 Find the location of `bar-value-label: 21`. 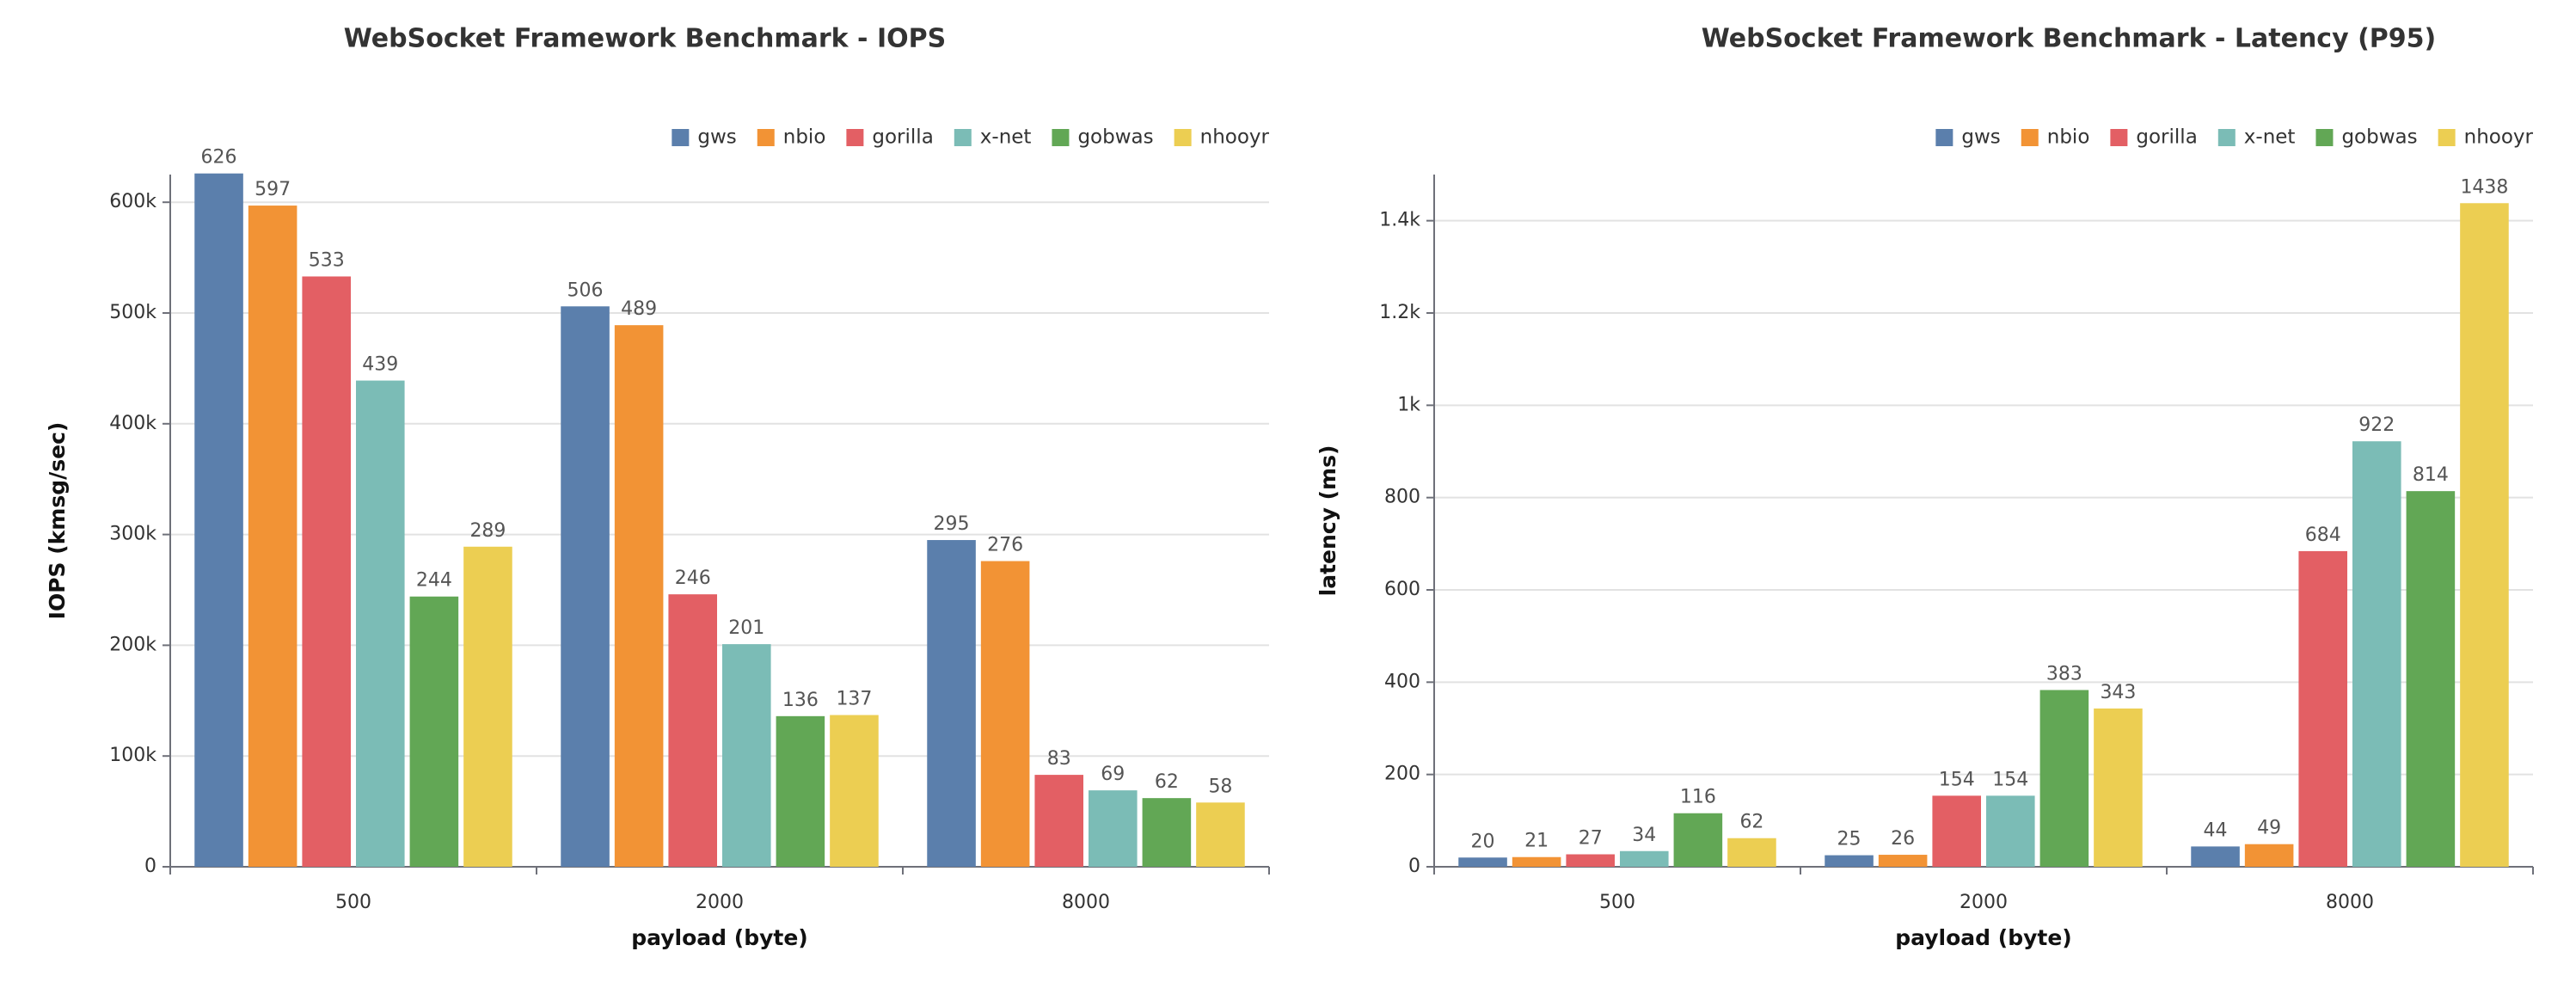

bar-value-label: 21 is located at coordinates (1536, 841).